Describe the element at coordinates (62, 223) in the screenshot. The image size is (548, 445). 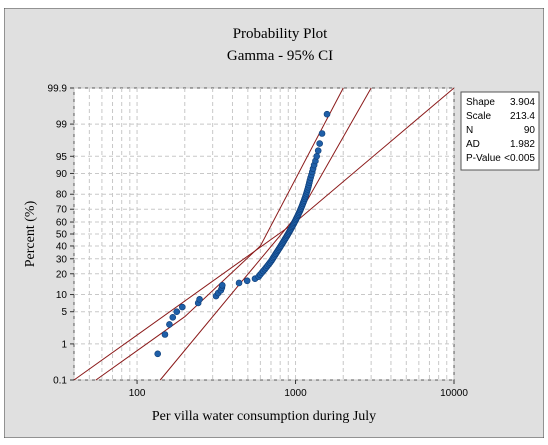
I see `y-tick-label: 60` at that location.